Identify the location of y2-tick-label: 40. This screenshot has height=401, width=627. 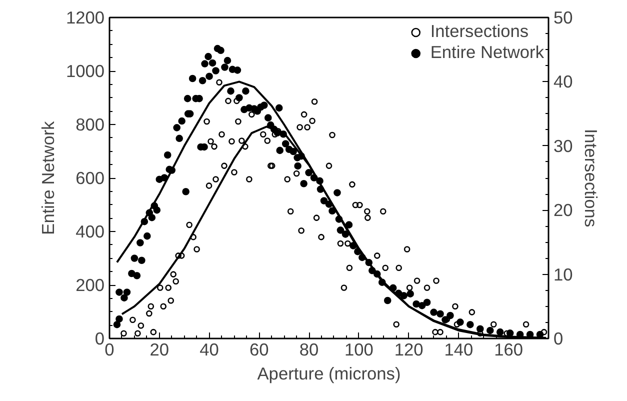
(563, 82).